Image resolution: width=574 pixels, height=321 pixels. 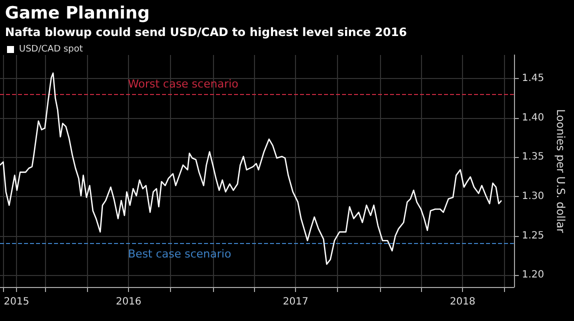 What do you see at coordinates (183, 83) in the screenshot?
I see `ref-line-label: Worst case scenario` at bounding box center [183, 83].